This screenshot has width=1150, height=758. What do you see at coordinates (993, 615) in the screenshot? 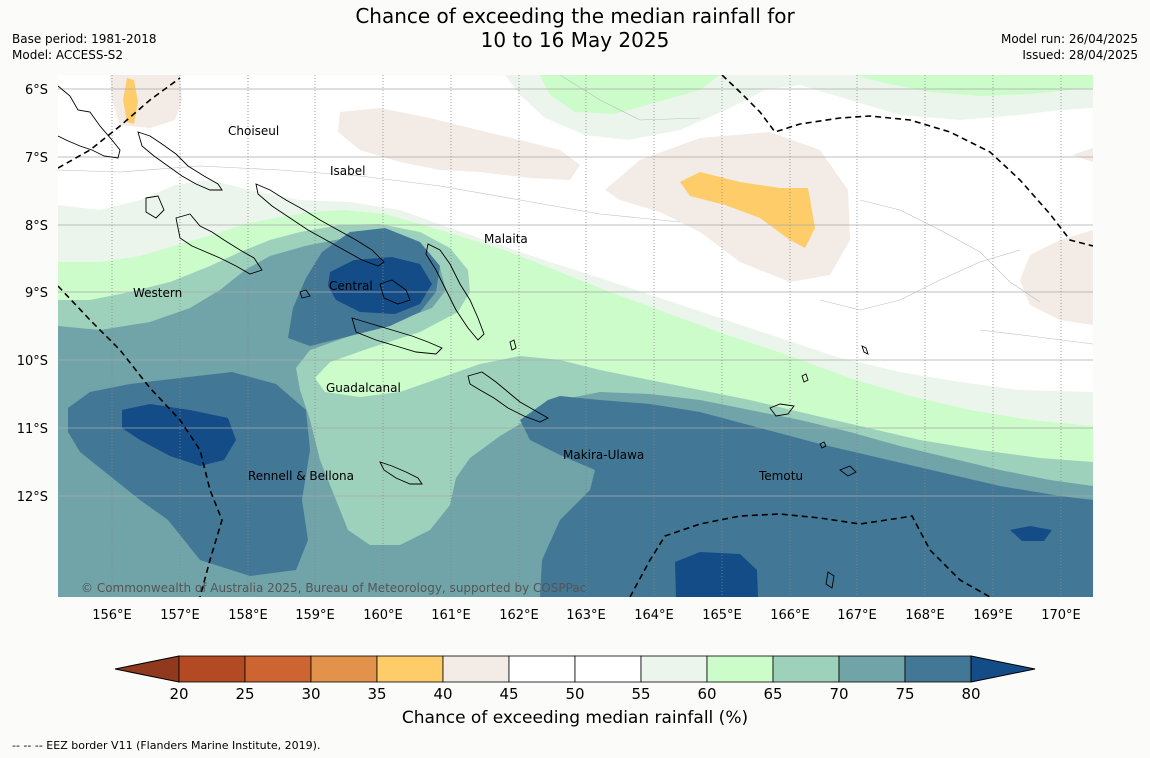
I see `lon-label: 169°E` at bounding box center [993, 615].